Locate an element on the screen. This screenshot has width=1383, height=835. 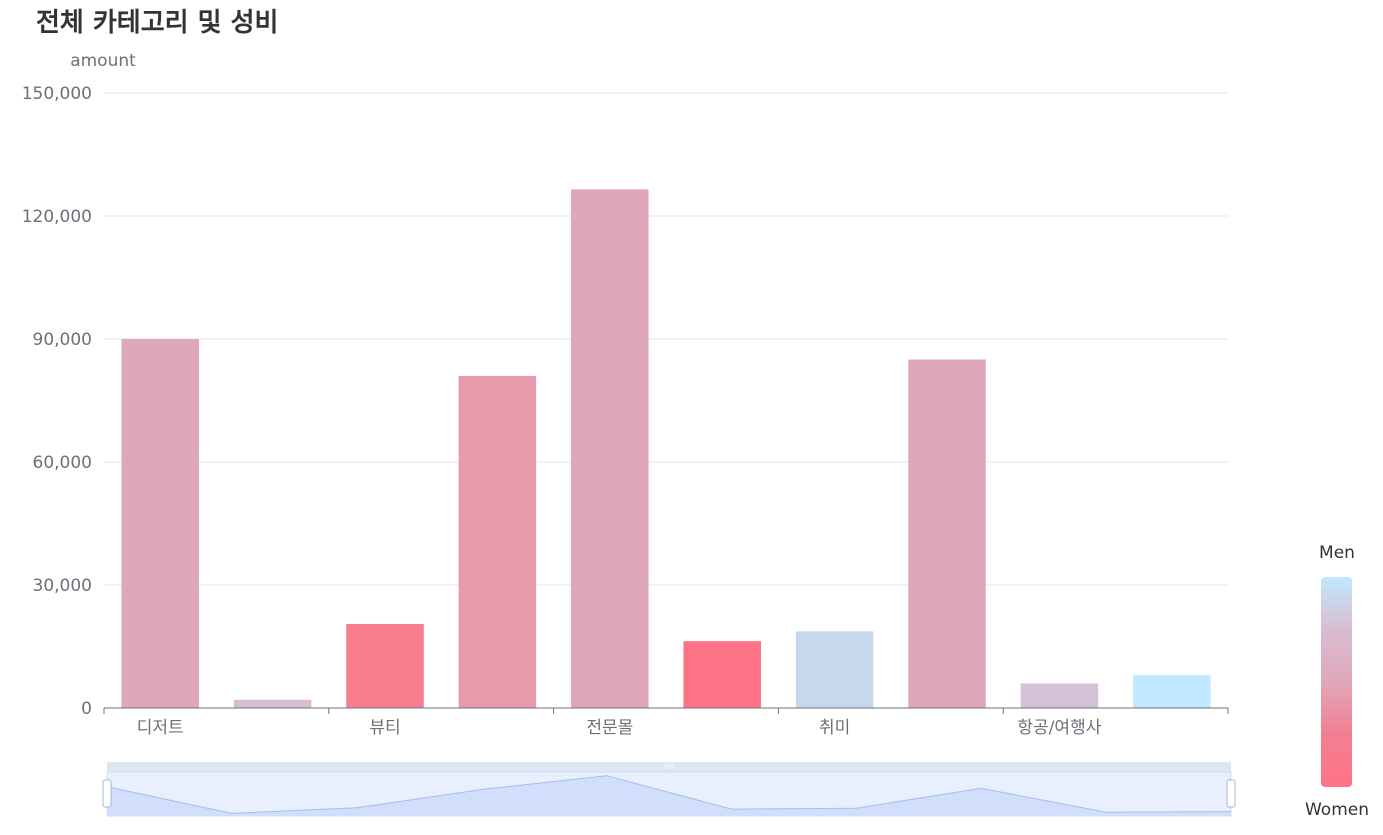
zoom-preview-area is located at coordinates (669, 795).